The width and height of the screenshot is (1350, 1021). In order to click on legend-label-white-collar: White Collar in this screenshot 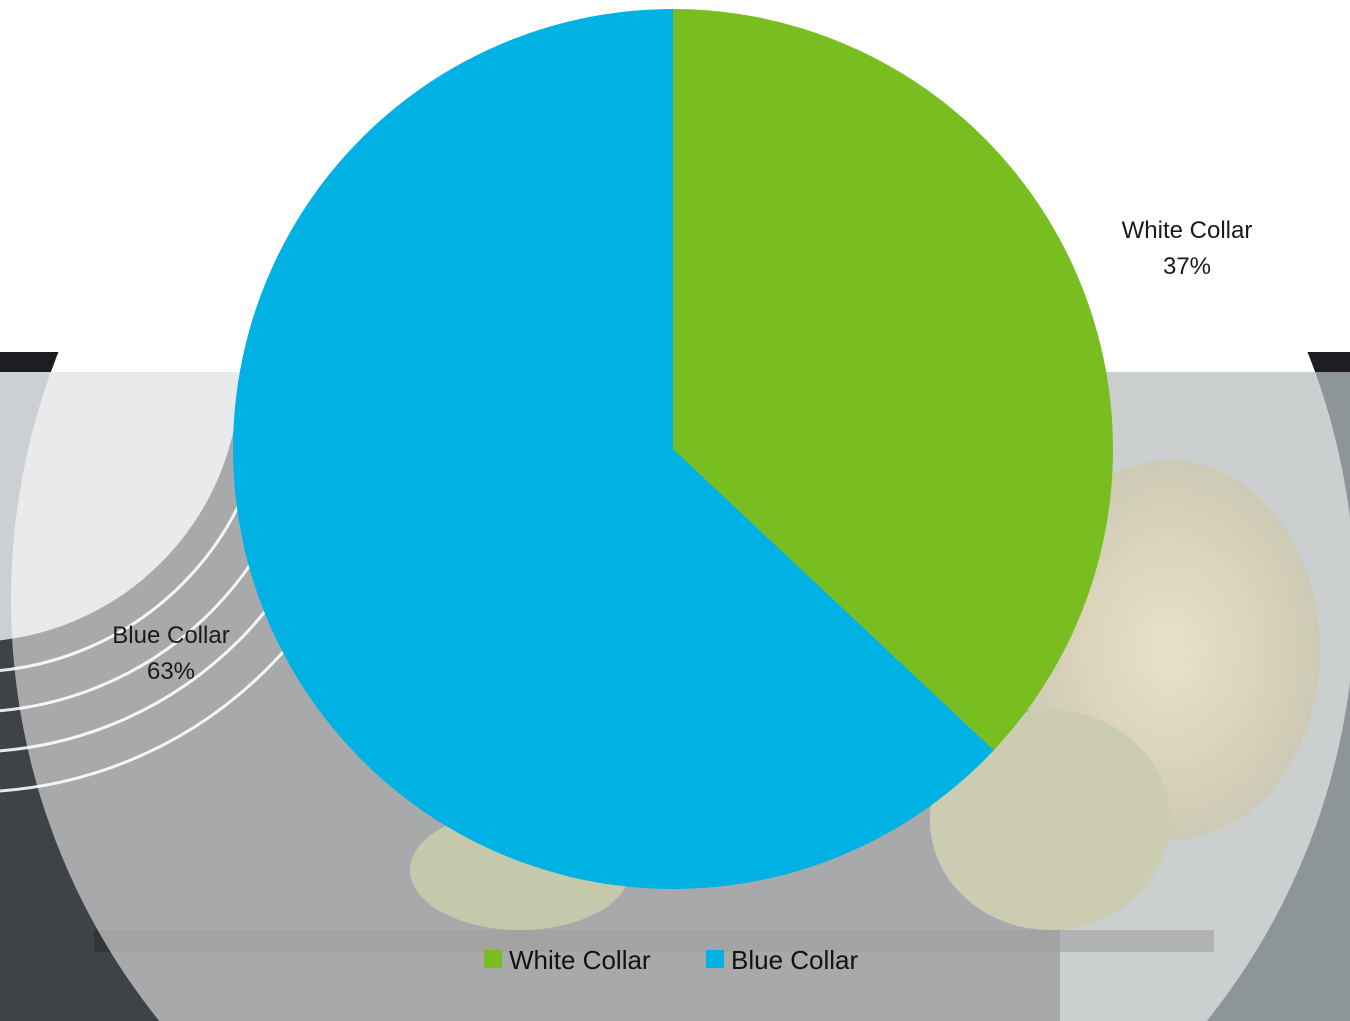, I will do `click(580, 960)`.